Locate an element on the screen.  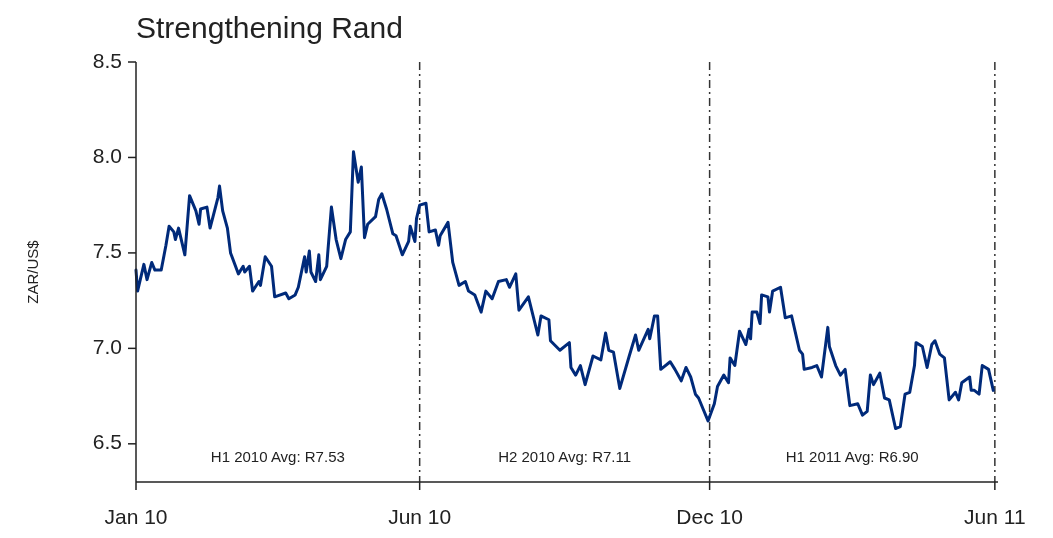
annotation: H2 2010 Avg: R7.11 is located at coordinates (565, 456).